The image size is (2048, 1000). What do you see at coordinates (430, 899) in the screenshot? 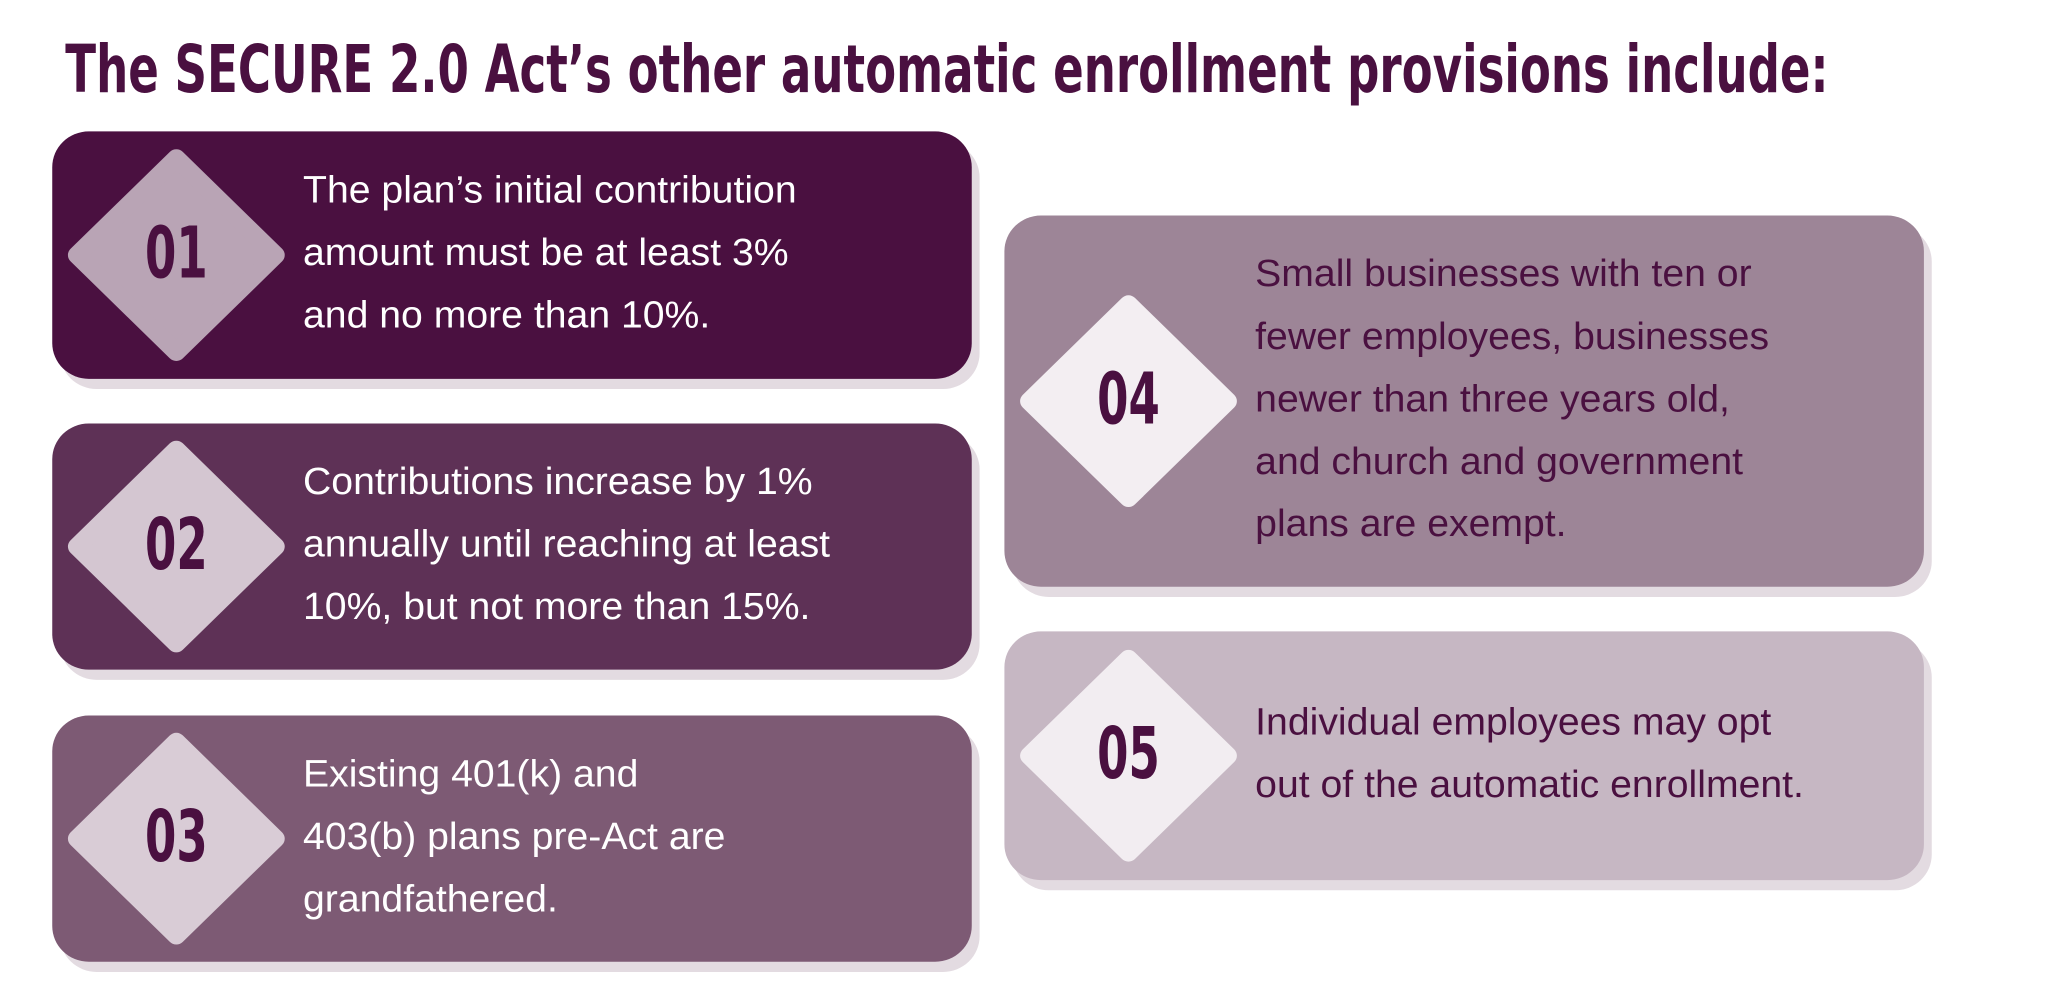
I see `item-text: grandfathered.` at bounding box center [430, 899].